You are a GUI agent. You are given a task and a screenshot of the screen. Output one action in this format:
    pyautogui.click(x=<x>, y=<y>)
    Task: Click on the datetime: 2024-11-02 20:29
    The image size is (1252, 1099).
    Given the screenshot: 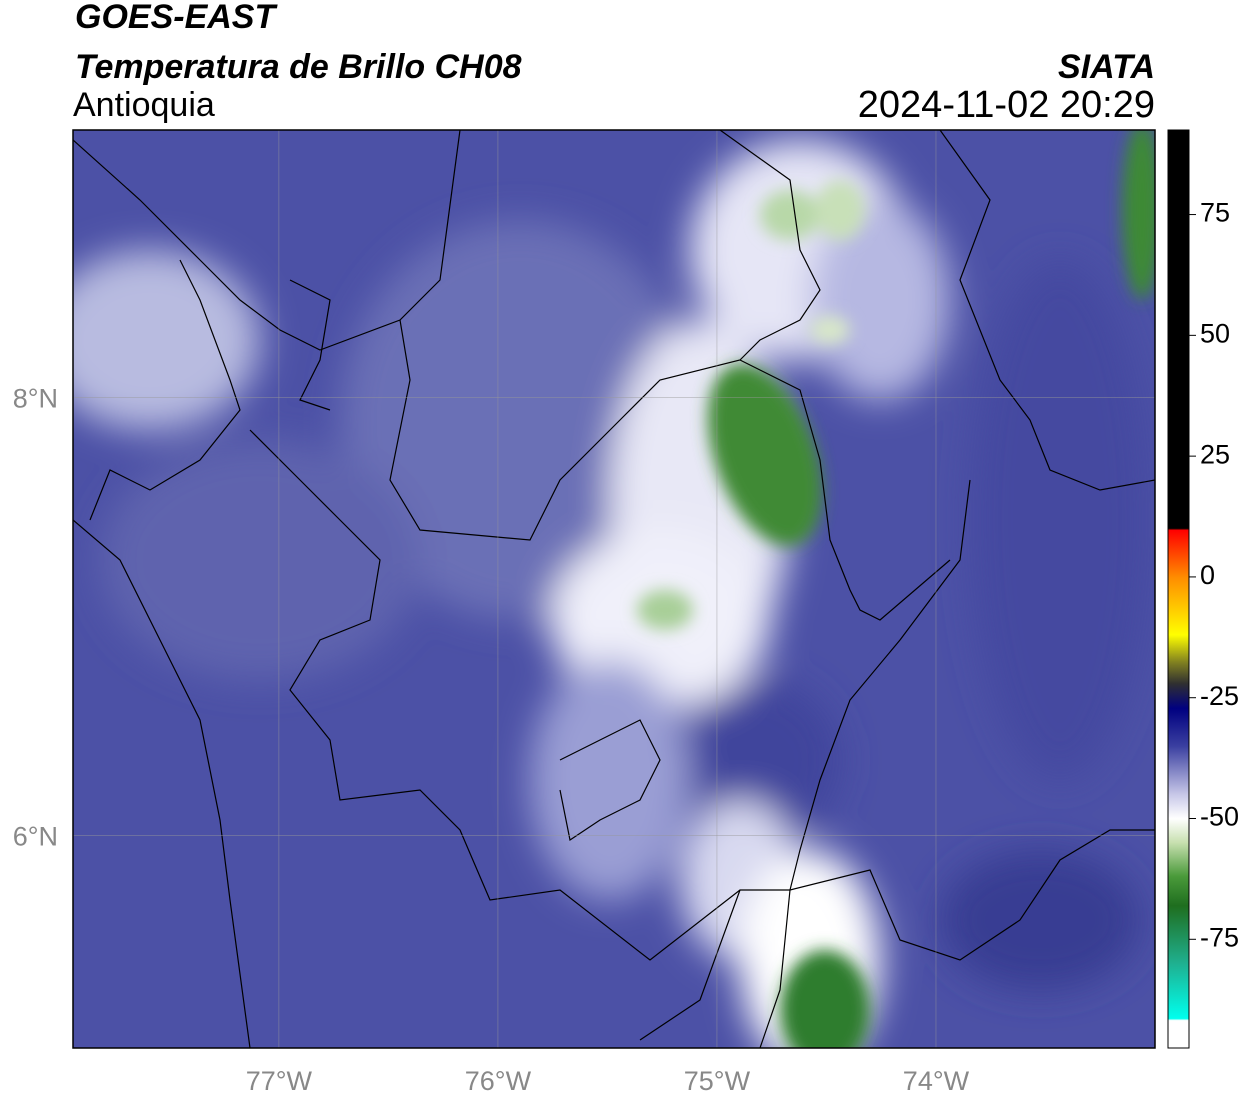 What is the action you would take?
    pyautogui.click(x=1006, y=105)
    